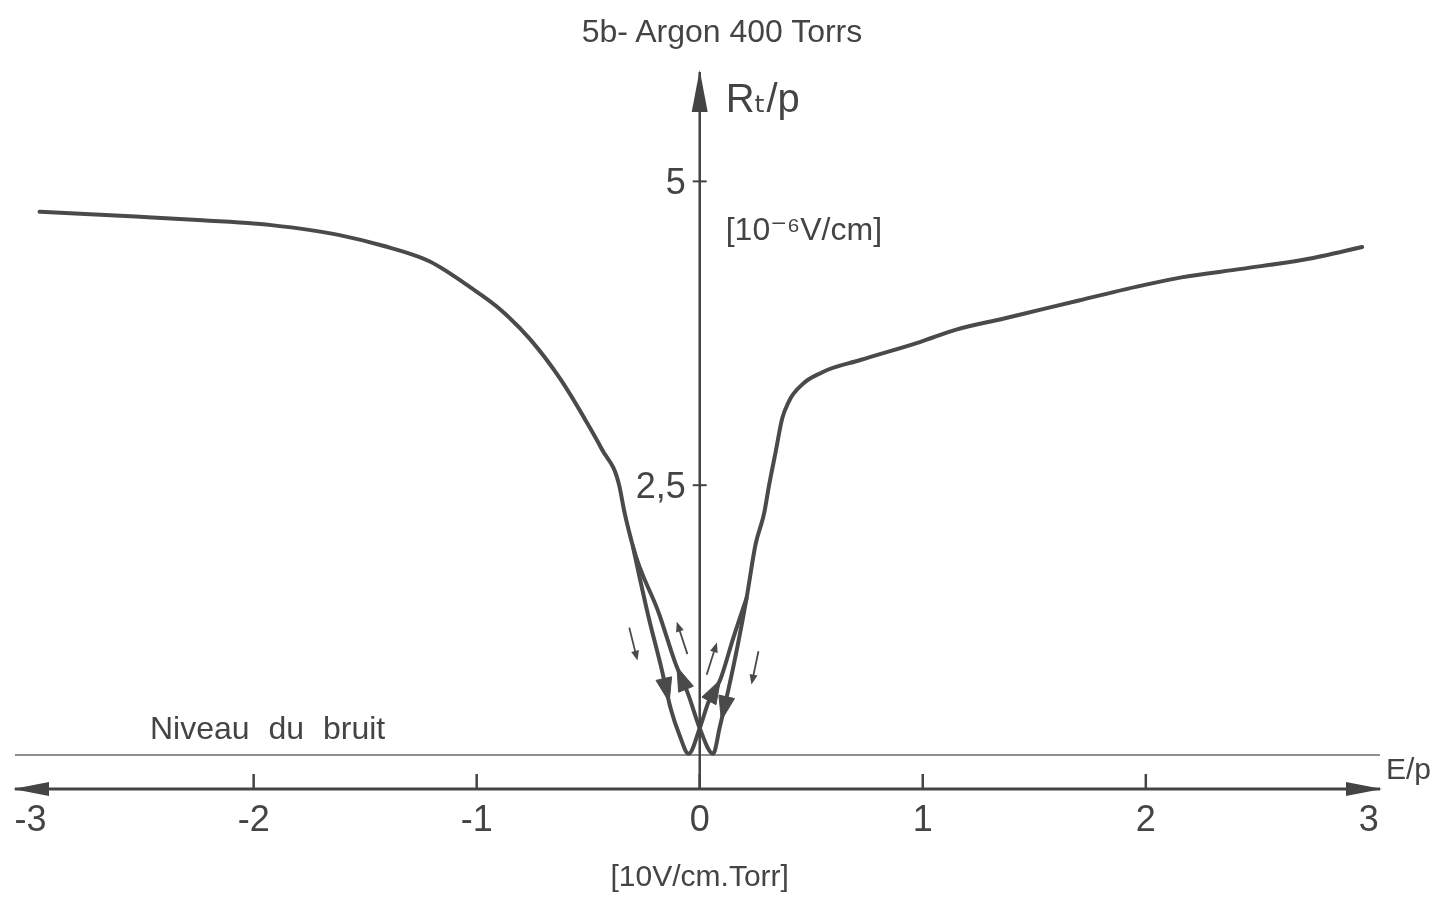 The image size is (1444, 902). I want to click on ref-line-label: Niveau du bruit, so click(268, 727).